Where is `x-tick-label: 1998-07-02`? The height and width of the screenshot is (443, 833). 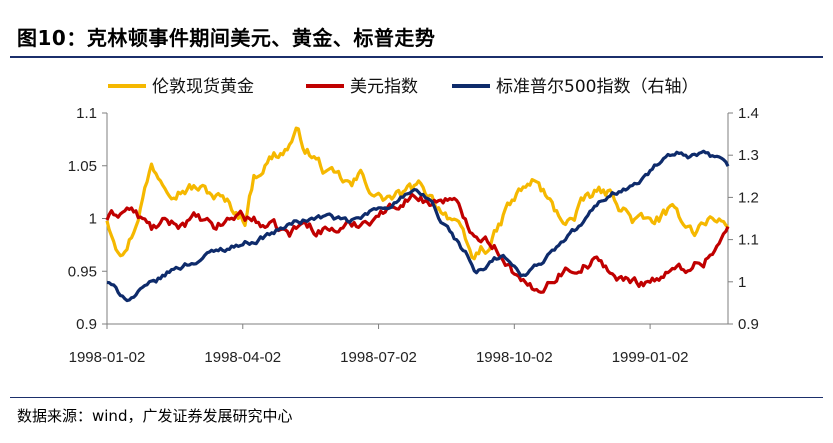 x-tick-label: 1998-07-02 is located at coordinates (378, 357).